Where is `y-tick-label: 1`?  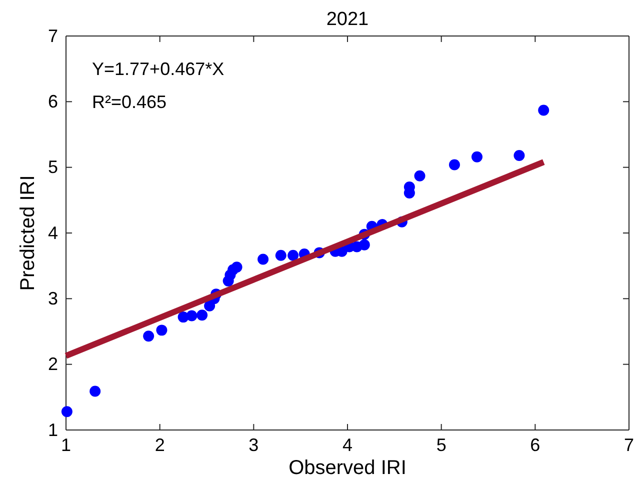
y-tick-label: 1 is located at coordinates (53, 430).